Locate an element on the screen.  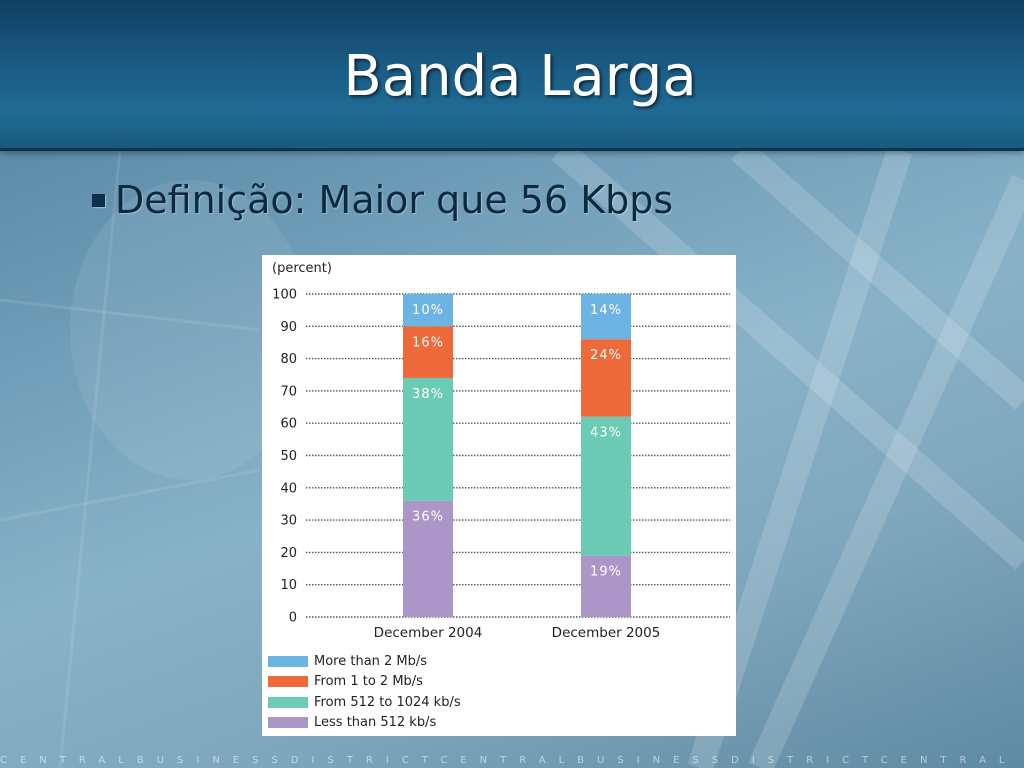
data-label: 19% is located at coordinates (606, 572).